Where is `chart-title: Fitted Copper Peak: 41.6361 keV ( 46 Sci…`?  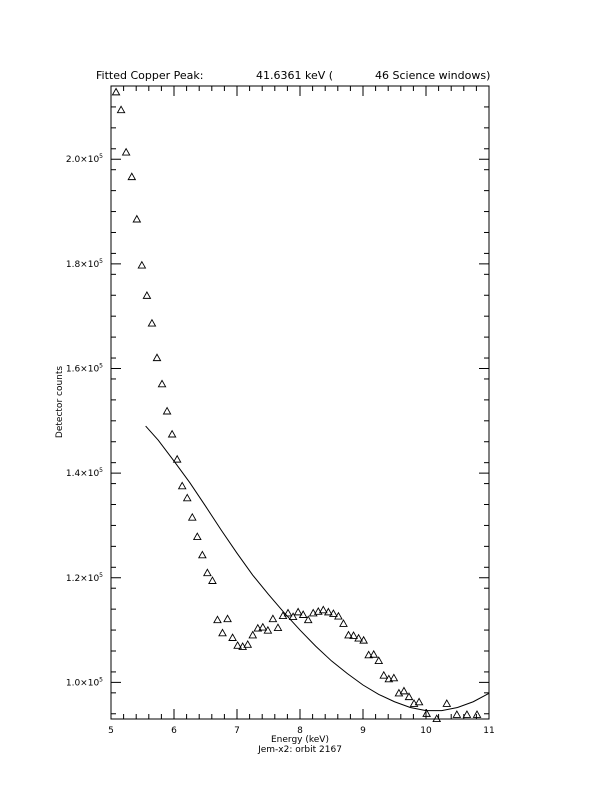
chart-title: Fitted Copper Peak: 41.6361 keV ( 46 Sci… is located at coordinates (293, 75).